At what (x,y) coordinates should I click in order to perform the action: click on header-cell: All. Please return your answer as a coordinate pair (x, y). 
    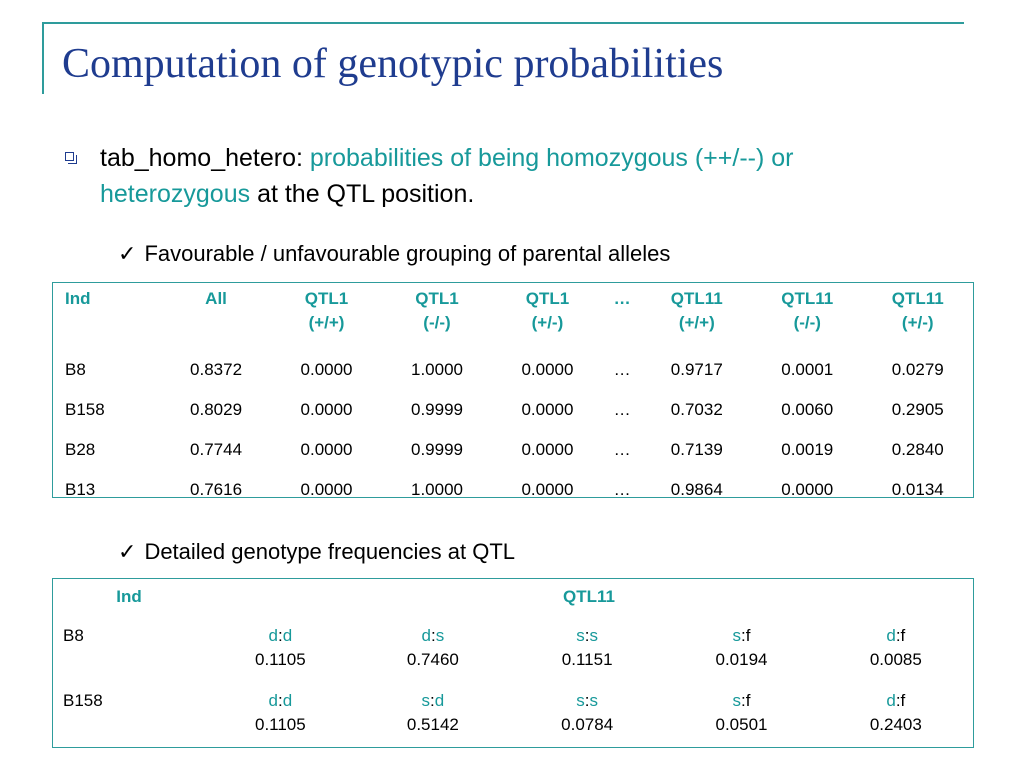
    Looking at the image, I should click on (216, 316).